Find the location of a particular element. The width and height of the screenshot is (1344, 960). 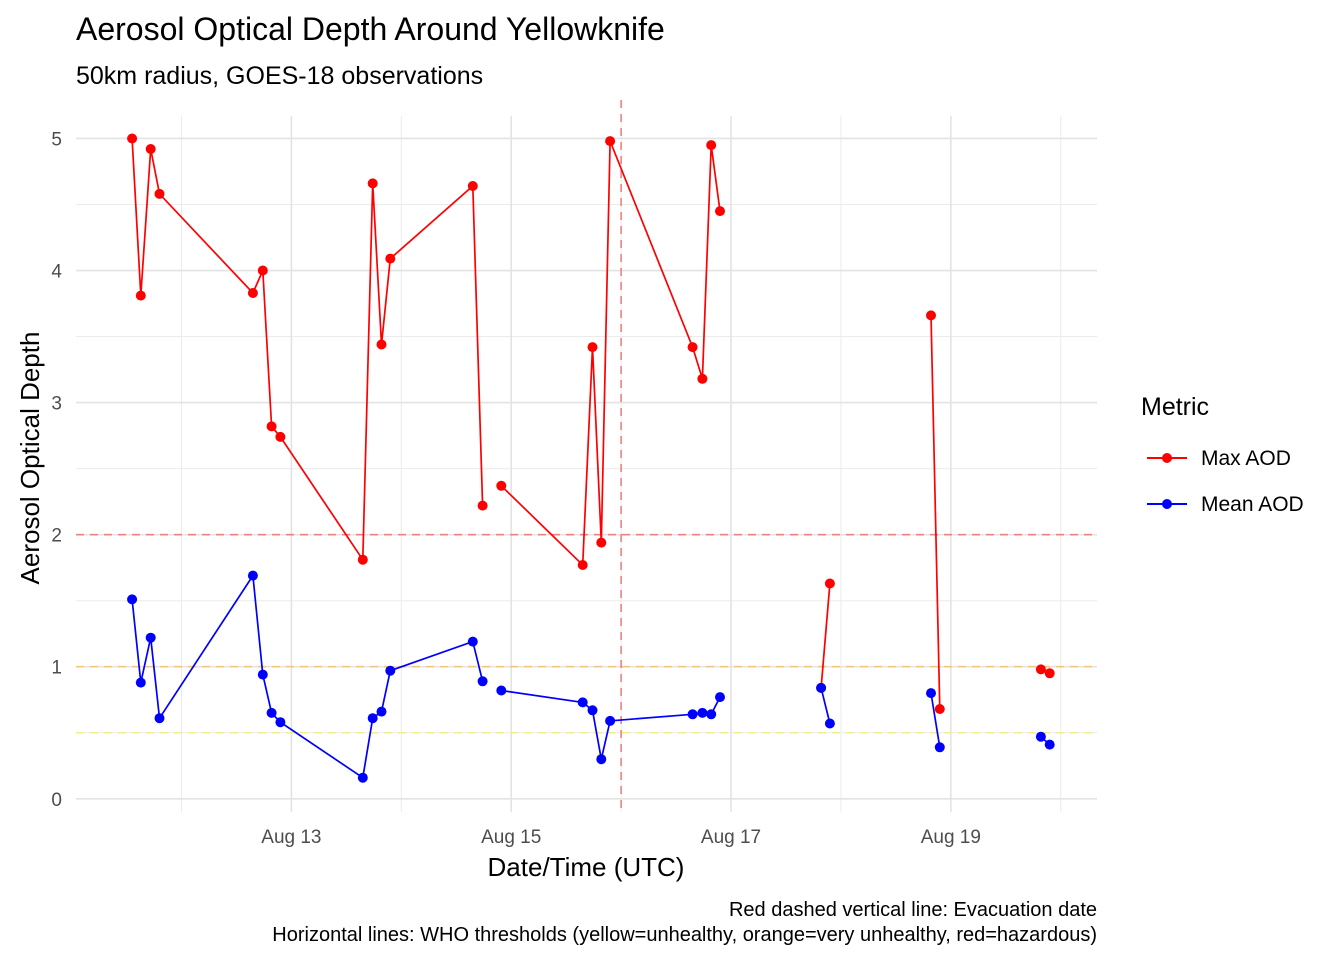

y-tick-label: 0 is located at coordinates (56, 800).